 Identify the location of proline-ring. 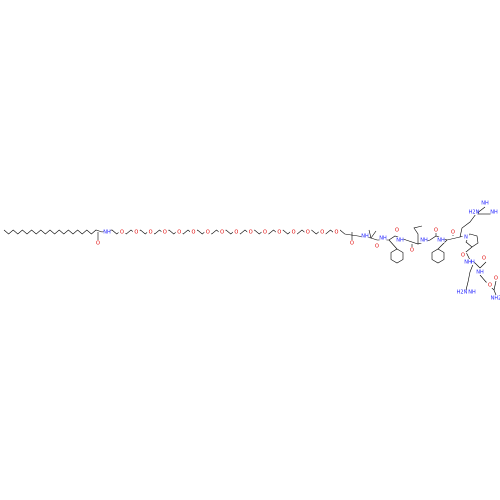
(472, 240).